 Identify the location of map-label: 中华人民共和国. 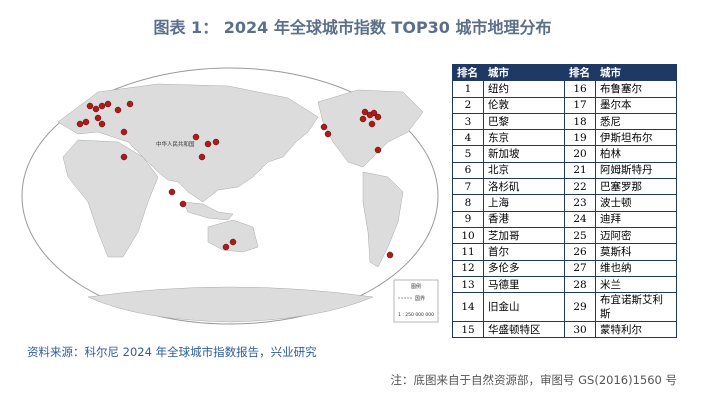
(175, 144).